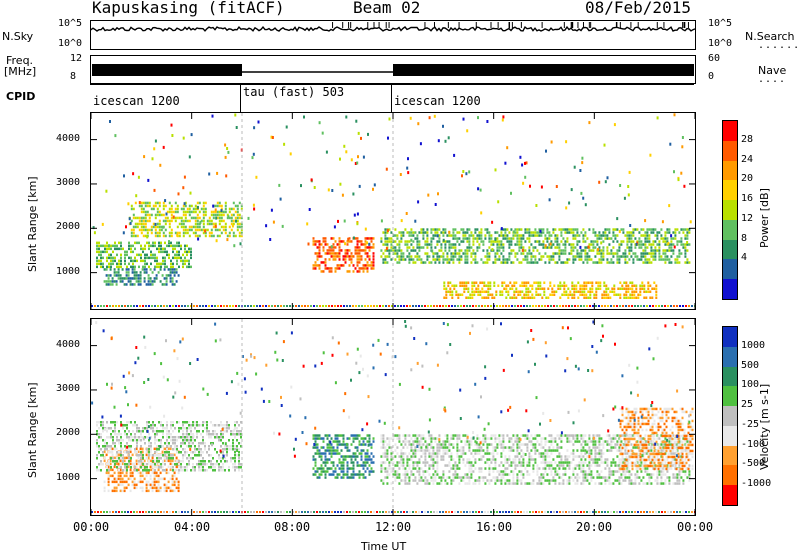  Describe the element at coordinates (20, 71) in the screenshot. I see `freq-unit-label: [MHz]` at that location.